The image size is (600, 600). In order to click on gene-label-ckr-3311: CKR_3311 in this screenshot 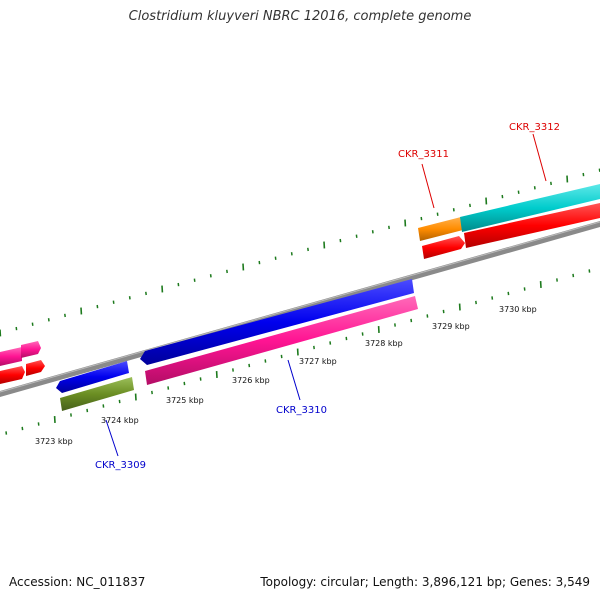, I will do `click(423, 154)`.